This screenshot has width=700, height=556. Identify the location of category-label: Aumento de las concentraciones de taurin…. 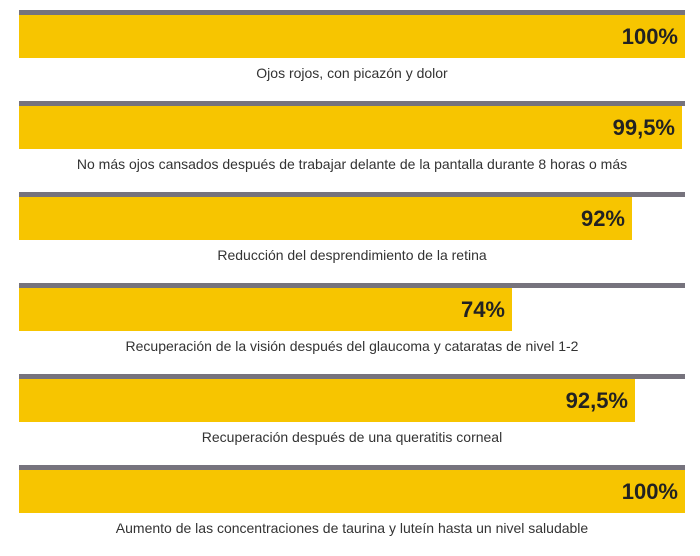
(352, 528).